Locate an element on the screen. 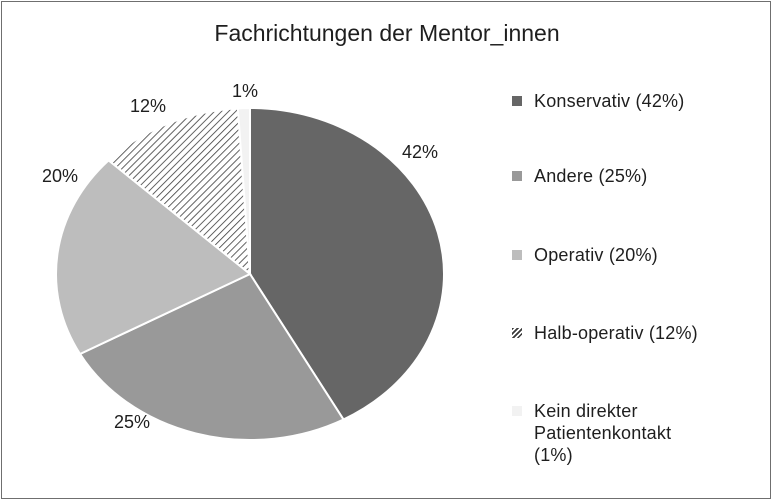 The width and height of the screenshot is (774, 502). legend-label-line: Patientenkontakt is located at coordinates (603, 433).